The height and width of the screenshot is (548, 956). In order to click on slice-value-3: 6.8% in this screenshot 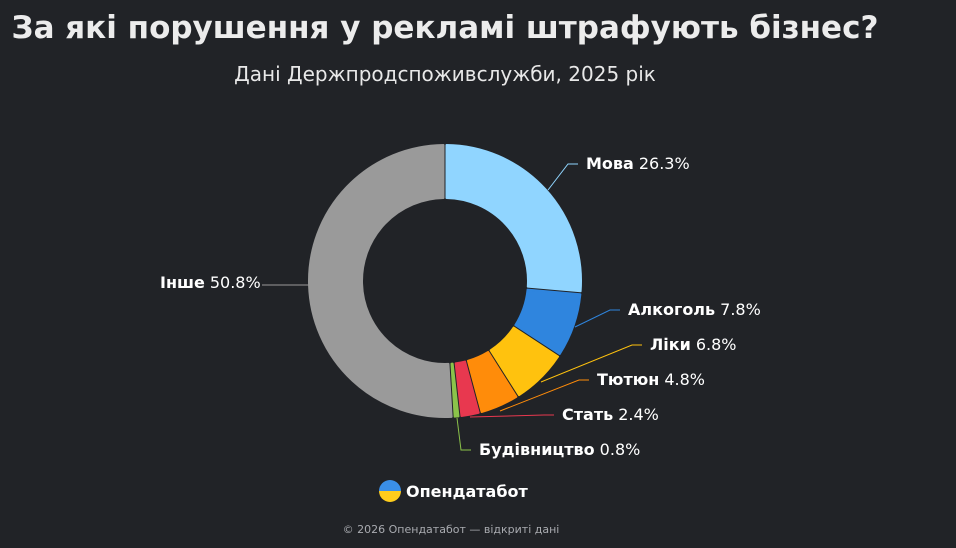, I will do `click(716, 344)`.